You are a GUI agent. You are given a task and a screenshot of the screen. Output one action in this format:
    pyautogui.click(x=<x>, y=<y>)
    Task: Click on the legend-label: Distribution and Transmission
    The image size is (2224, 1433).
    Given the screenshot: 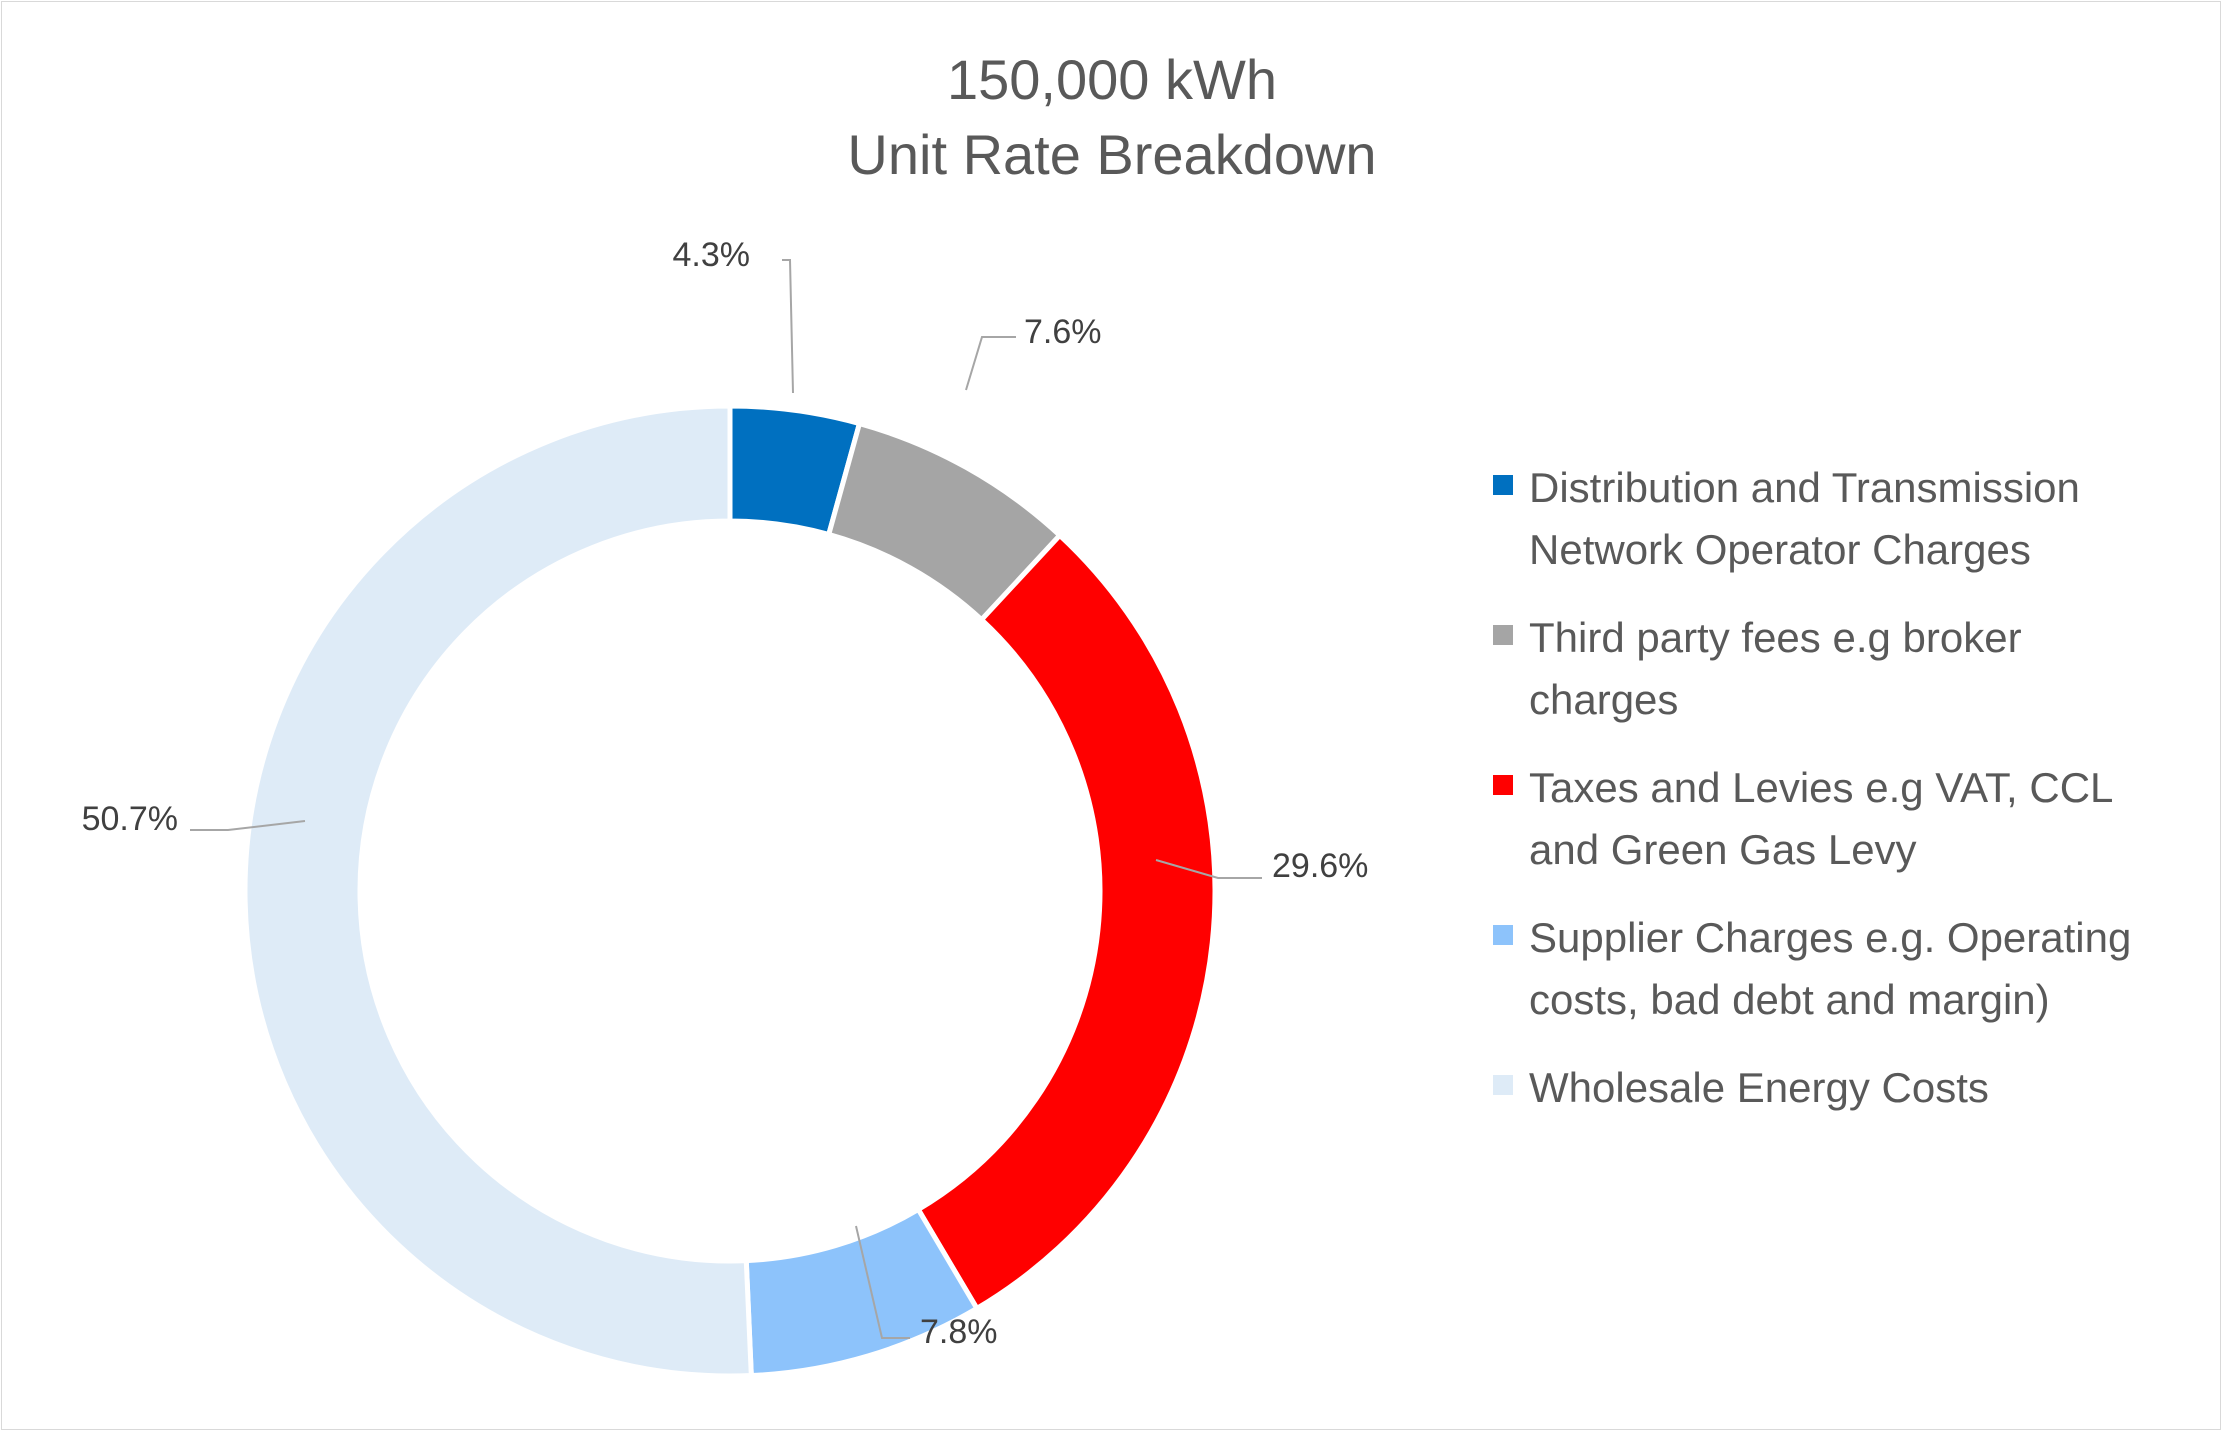 What is the action you would take?
    pyautogui.click(x=1804, y=487)
    